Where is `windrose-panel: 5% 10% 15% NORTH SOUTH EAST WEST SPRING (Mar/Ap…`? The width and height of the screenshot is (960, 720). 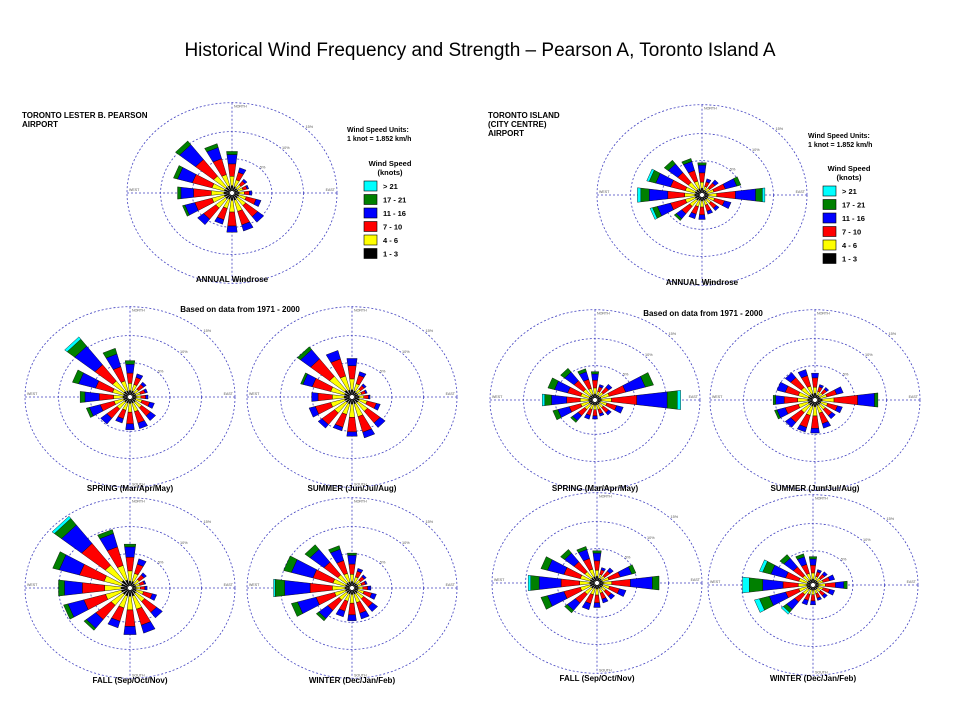
windrose-panel: 5% 10% 15% NORTH SOUTH EAST WEST SPRING (Mar/Ap… is located at coordinates (130, 399).